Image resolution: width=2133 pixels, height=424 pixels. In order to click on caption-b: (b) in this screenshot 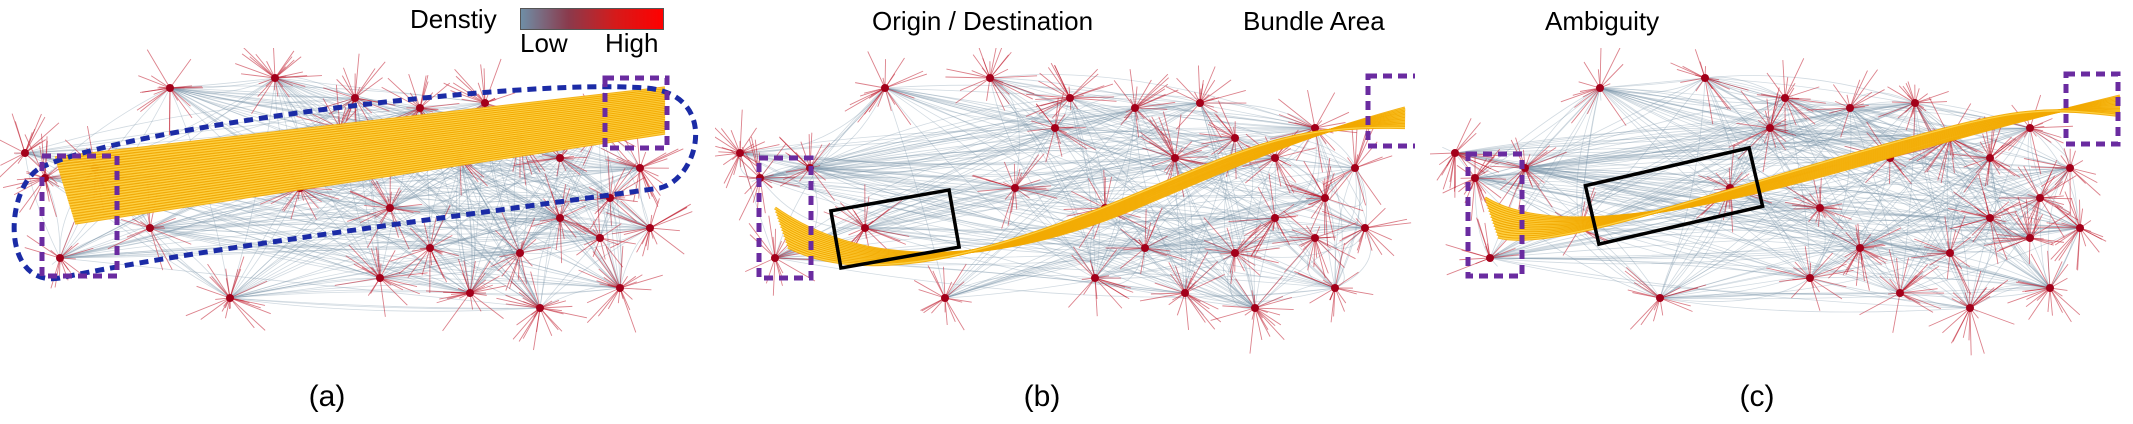, I will do `click(1042, 396)`.